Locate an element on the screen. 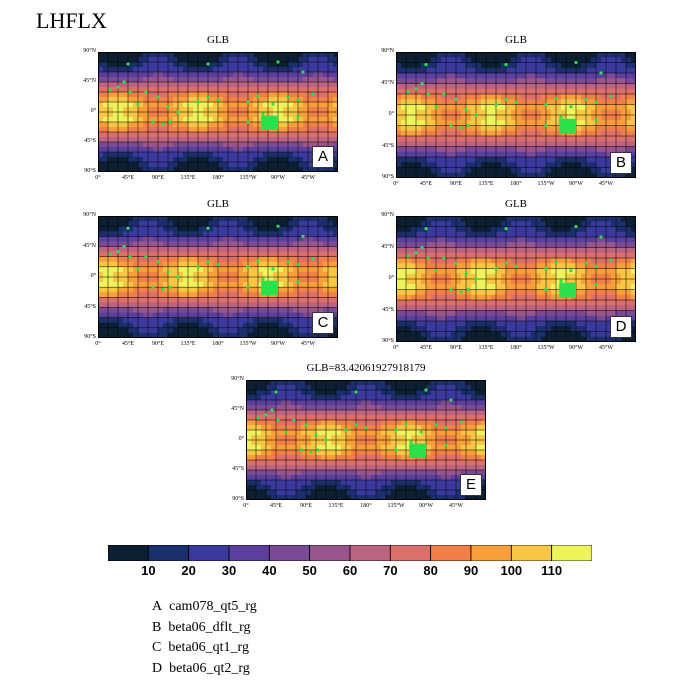  colorbar-tick-label: 90 is located at coordinates (471, 570).